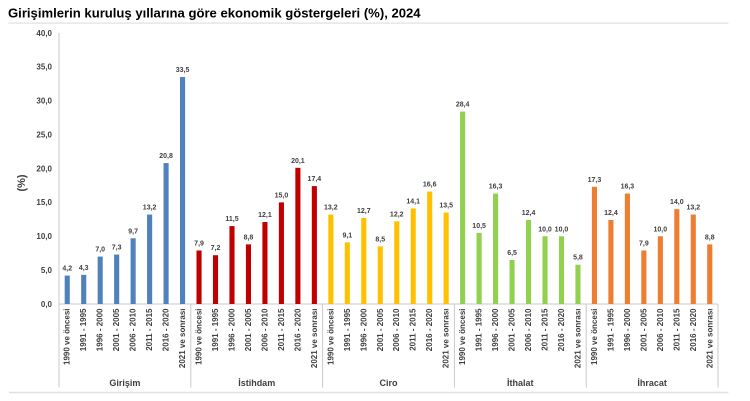  Describe the element at coordinates (44, 101) in the screenshot. I see `svg-text: 30,0` at that location.